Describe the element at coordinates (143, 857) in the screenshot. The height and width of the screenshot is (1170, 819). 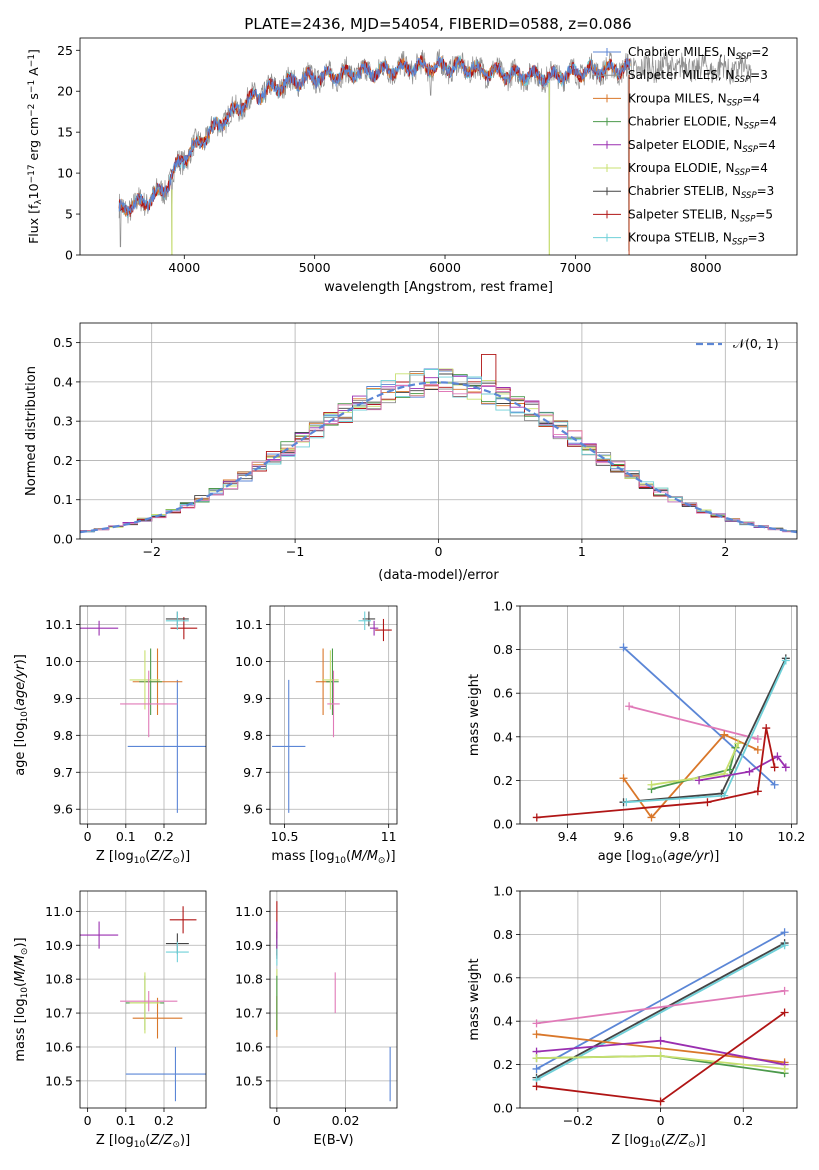
I see `x-axis-label: Z [log10(Z/Z⊙)]` at that location.